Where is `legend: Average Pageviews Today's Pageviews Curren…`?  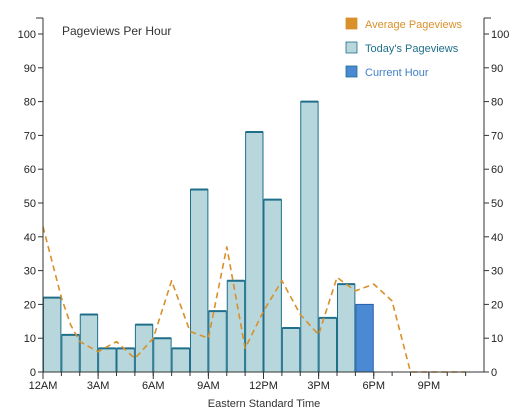
legend: Average Pageviews Today's Pageviews Curren… is located at coordinates (404, 48).